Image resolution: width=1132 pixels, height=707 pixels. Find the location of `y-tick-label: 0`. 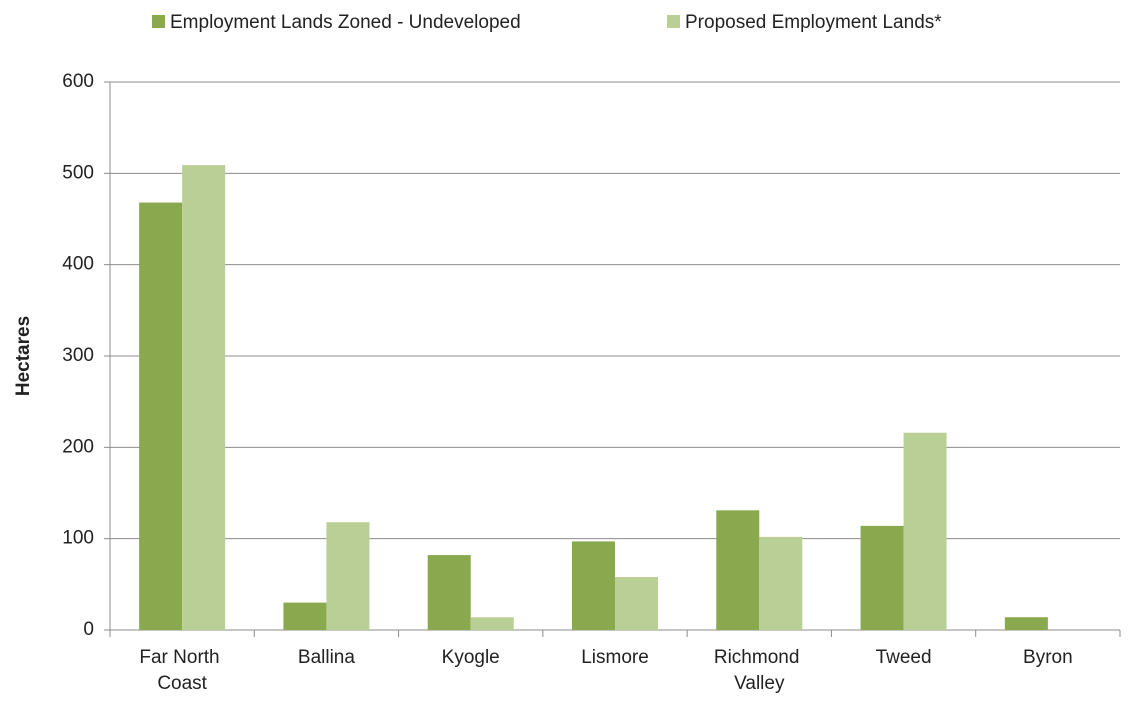

y-tick-label: 0 is located at coordinates (88, 629).